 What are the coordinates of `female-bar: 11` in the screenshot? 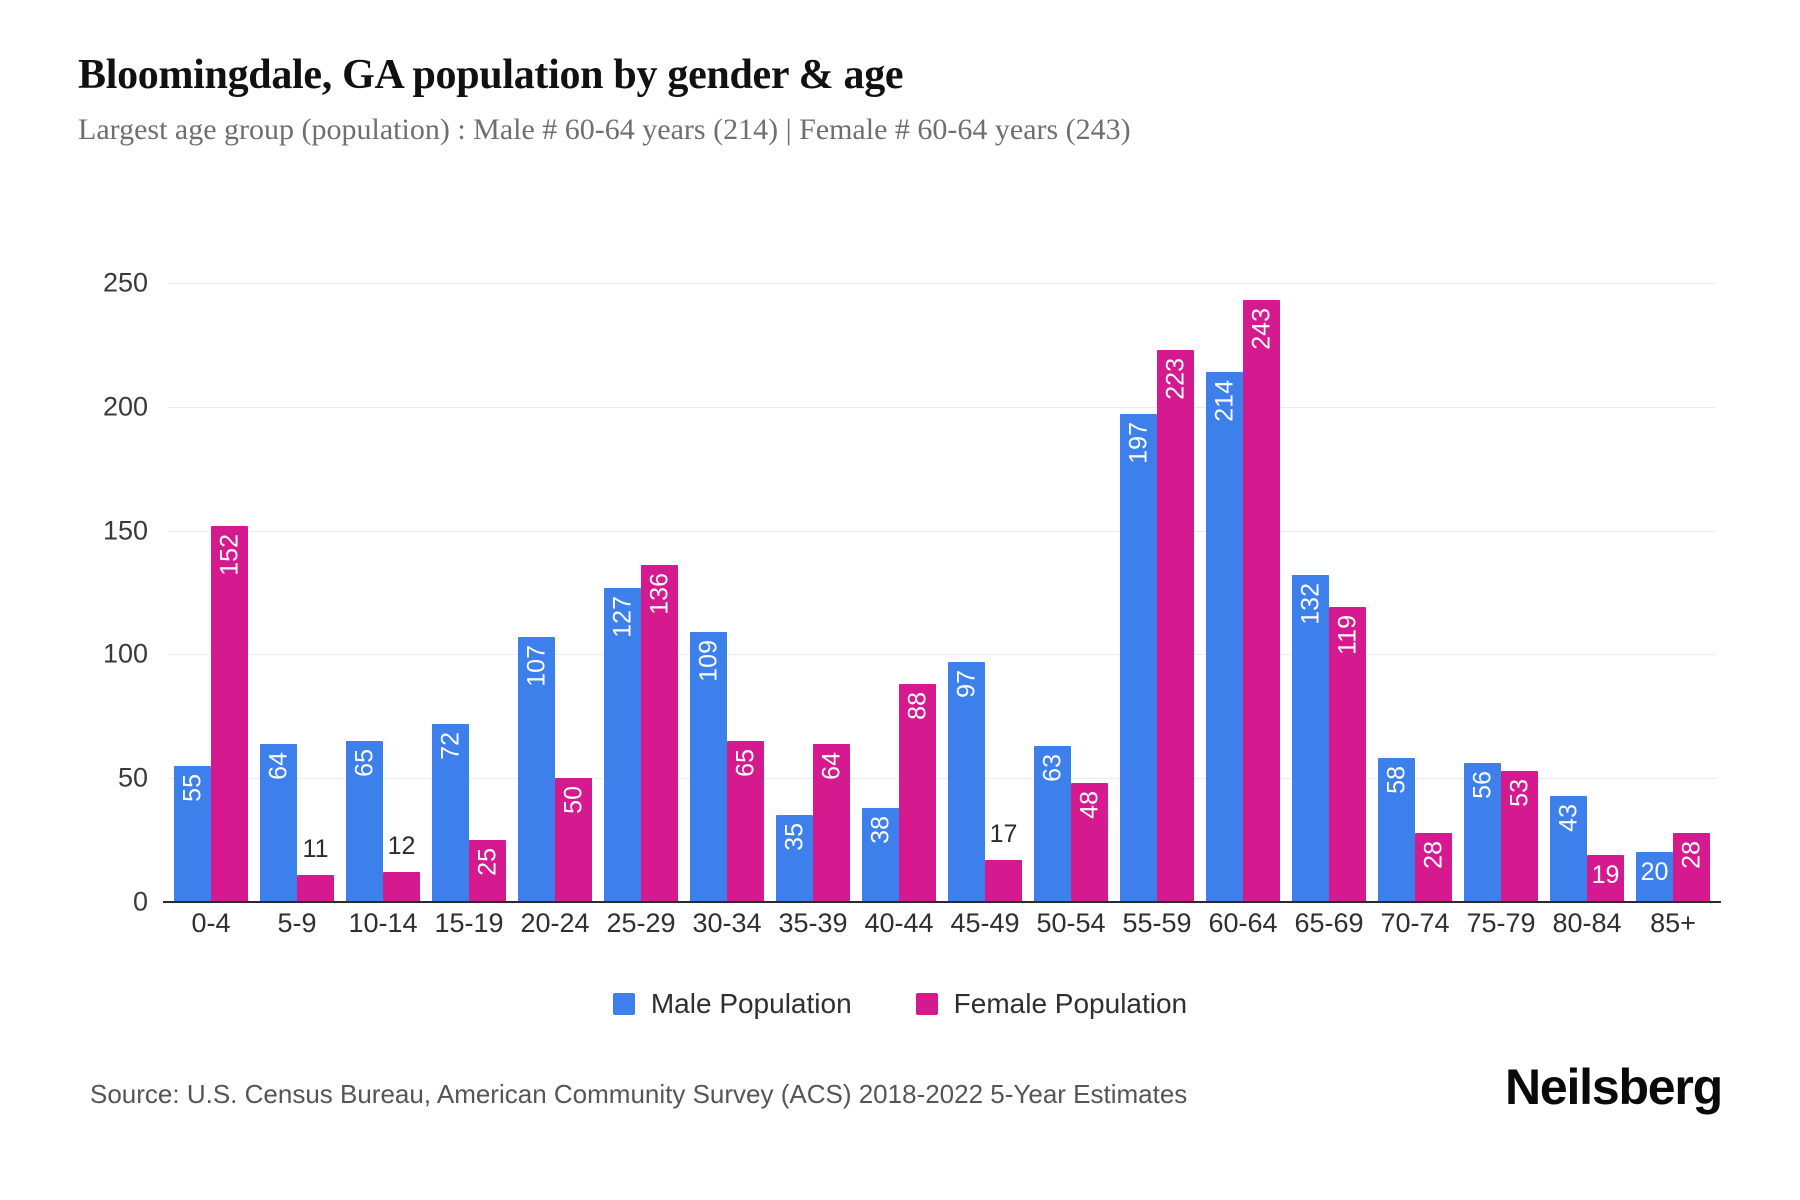 It's located at (315, 869).